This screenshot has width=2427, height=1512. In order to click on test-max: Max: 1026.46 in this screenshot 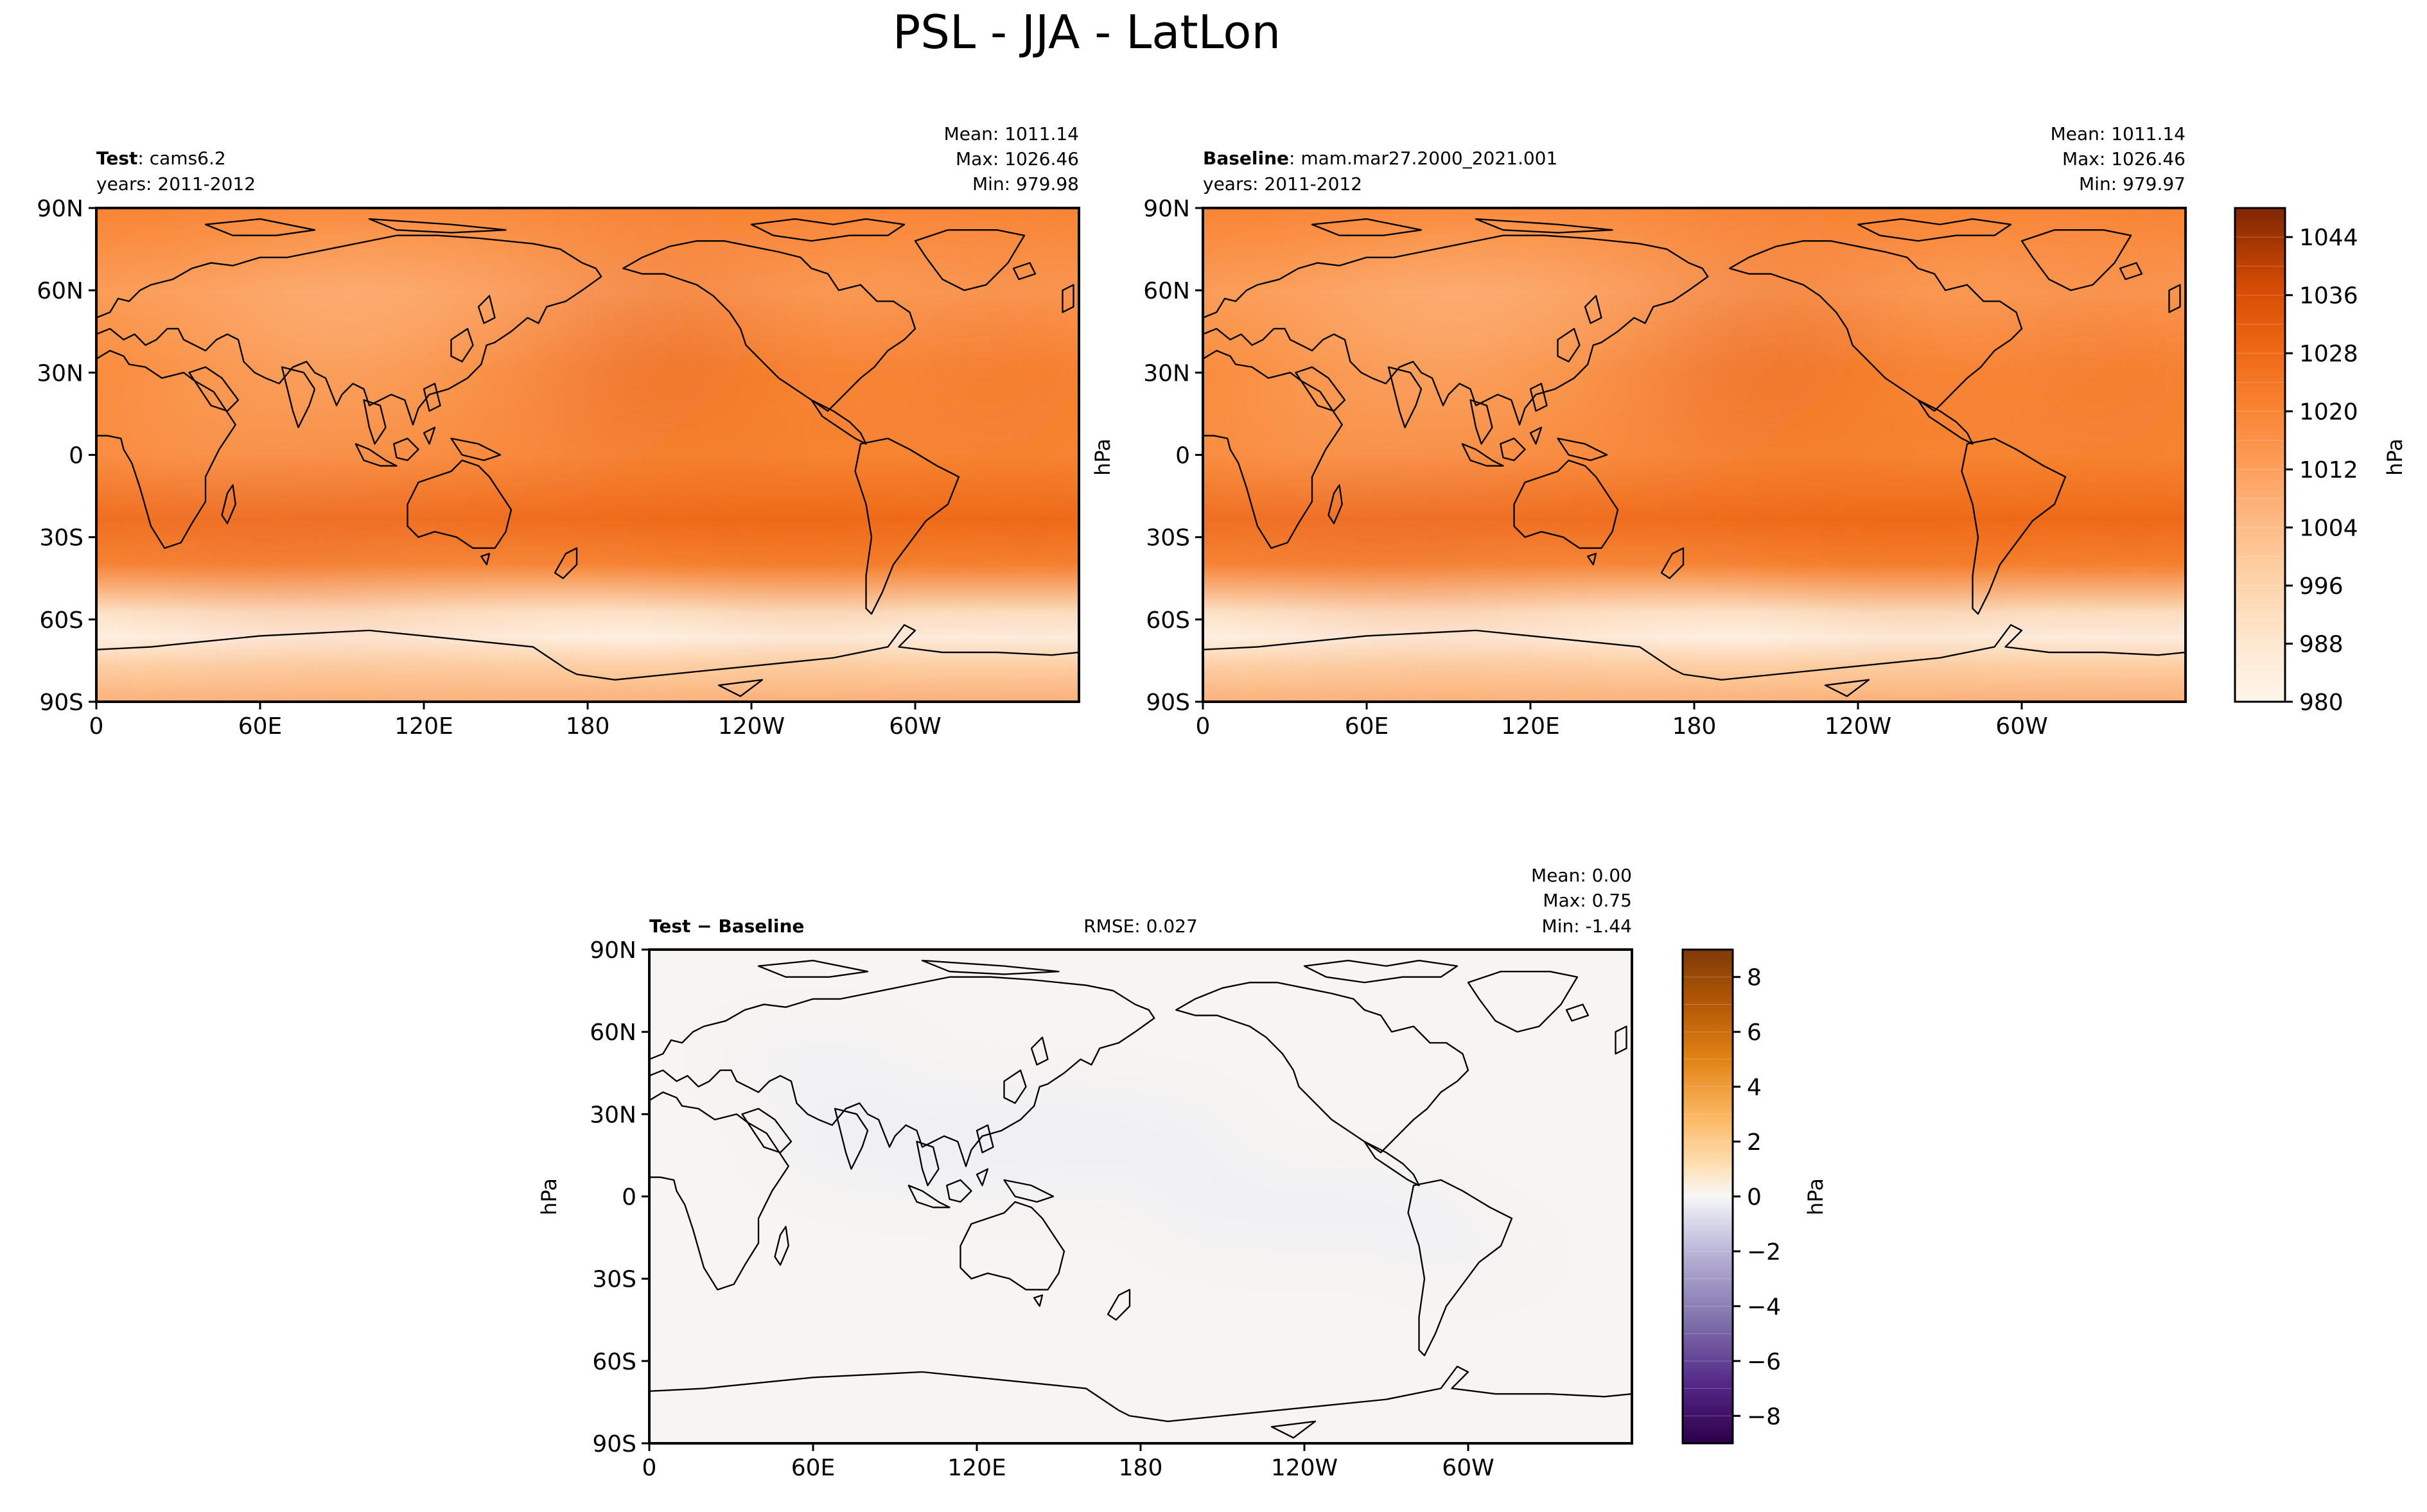, I will do `click(1017, 158)`.